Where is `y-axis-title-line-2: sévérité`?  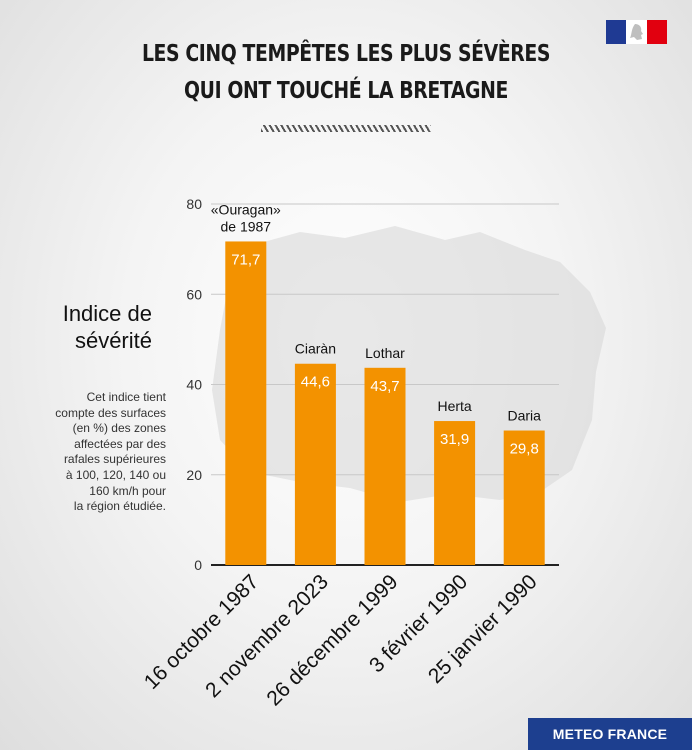
y-axis-title-line-2: sévérité is located at coordinates (113, 340).